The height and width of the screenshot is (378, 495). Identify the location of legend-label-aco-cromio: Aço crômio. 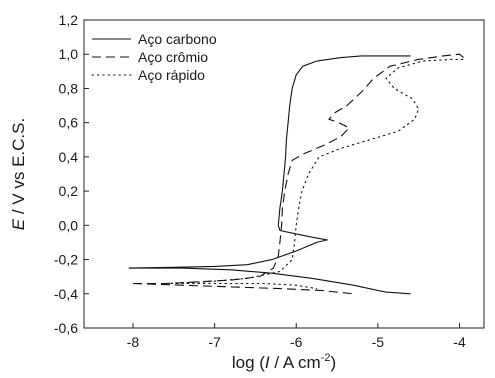
(173, 57).